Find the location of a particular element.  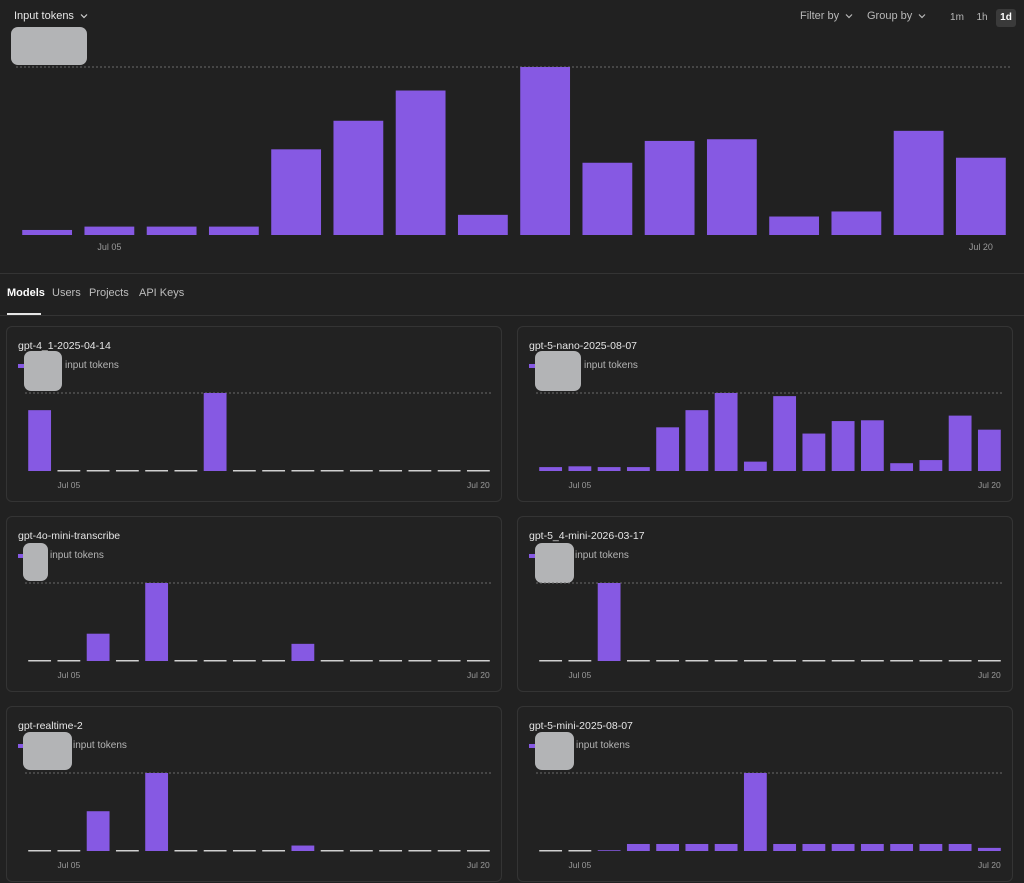

tab-projects: Projects is located at coordinates (109, 293).